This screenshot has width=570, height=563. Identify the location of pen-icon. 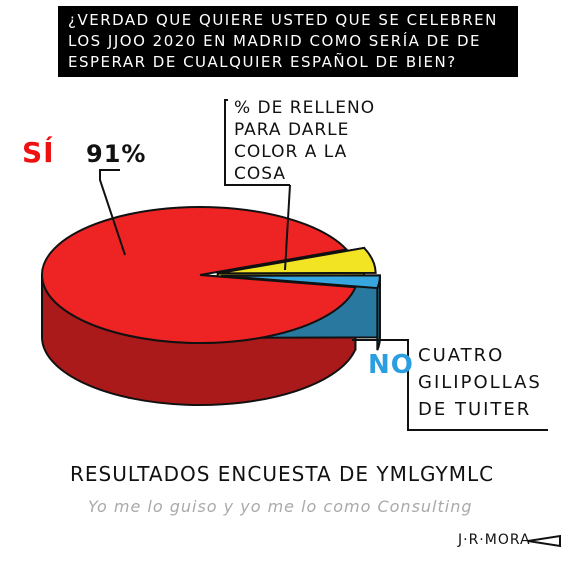
(544, 541).